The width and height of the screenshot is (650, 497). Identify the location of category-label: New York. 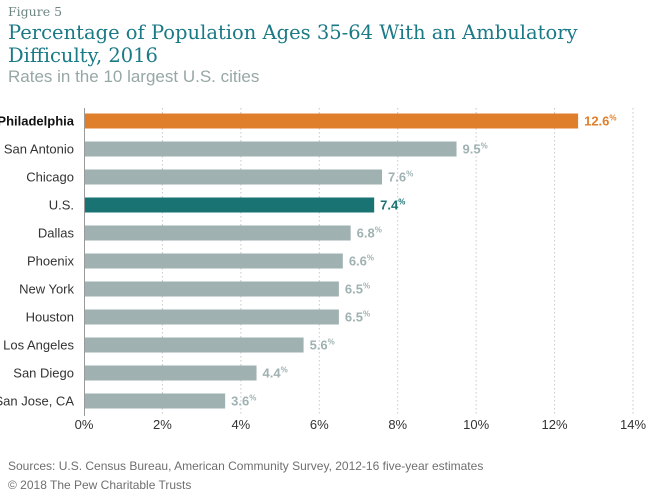
(46, 289).